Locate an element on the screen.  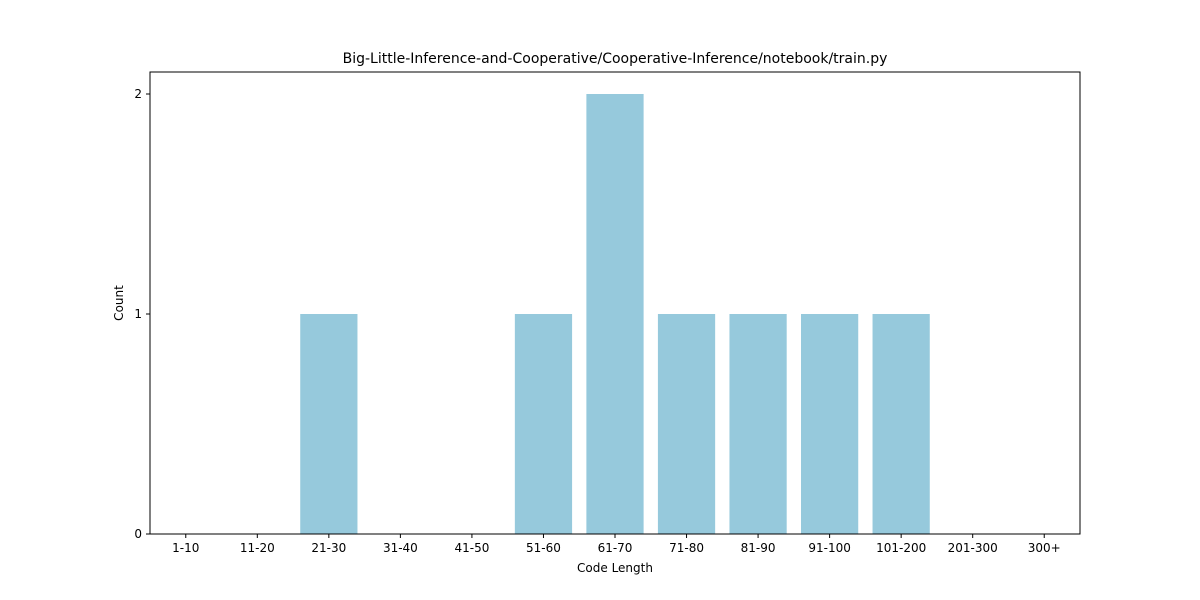
x-tick-label: 61-70 is located at coordinates (615, 548).